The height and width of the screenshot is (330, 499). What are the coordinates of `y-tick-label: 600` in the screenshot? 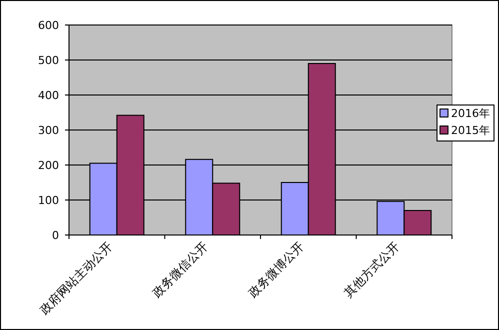 It's located at (48, 25).